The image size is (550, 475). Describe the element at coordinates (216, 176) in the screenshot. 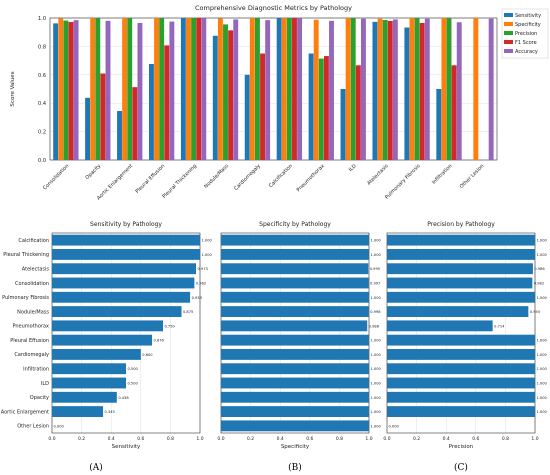

I see `x-tick-label: Nodule/Mass` at that location.